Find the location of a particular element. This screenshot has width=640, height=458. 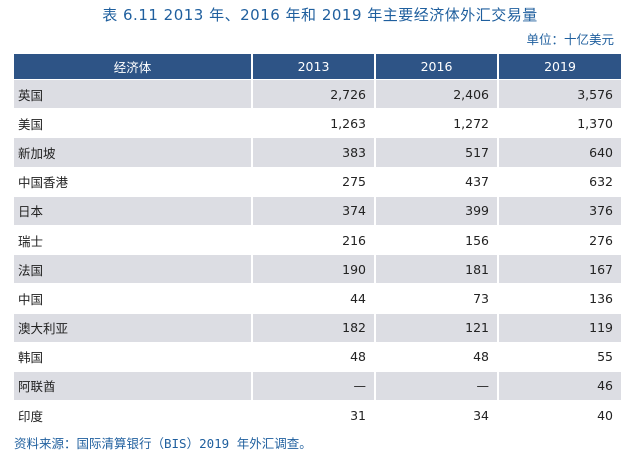

value-cell: 73 is located at coordinates (435, 298).